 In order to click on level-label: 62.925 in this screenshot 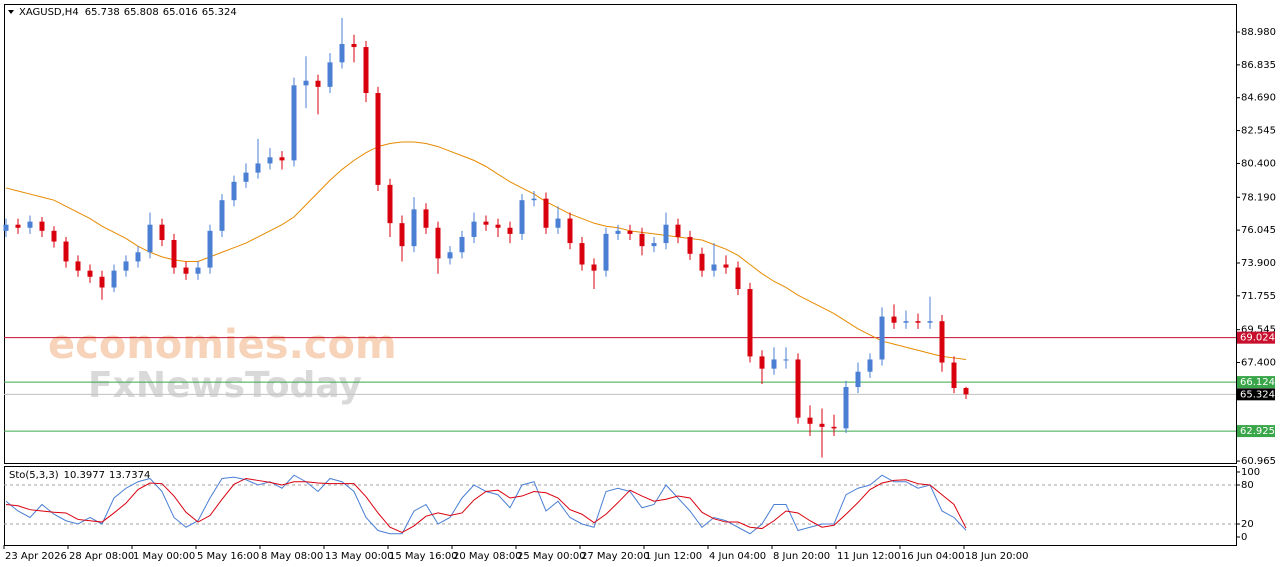, I will do `click(1257, 431)`.